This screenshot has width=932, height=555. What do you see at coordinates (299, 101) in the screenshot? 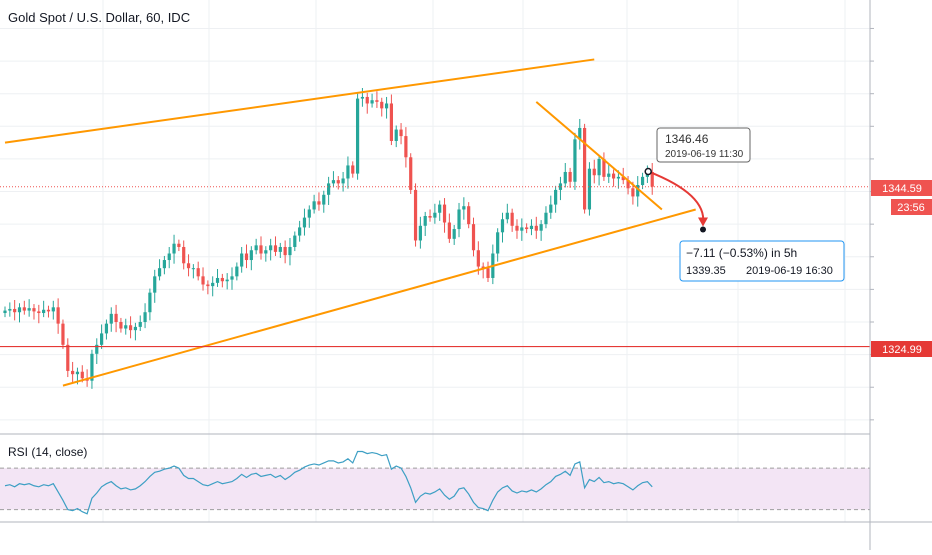
I see `upper-trendline` at bounding box center [299, 101].